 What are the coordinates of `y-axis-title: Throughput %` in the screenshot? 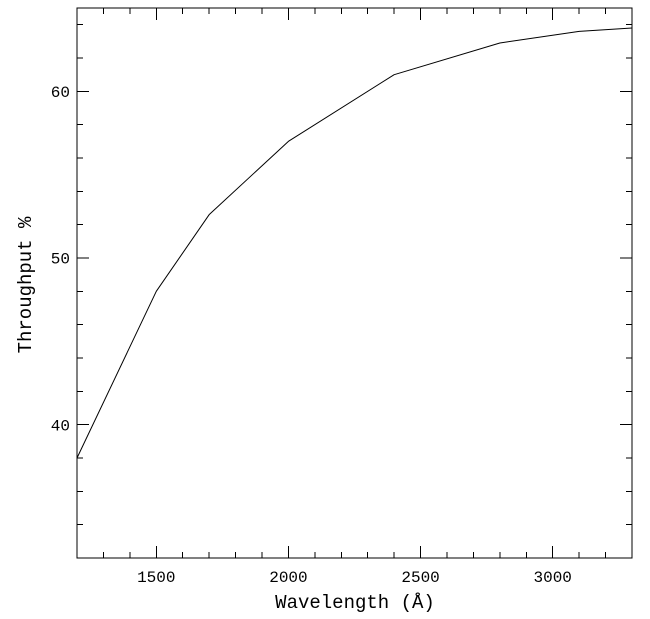 It's located at (26, 284).